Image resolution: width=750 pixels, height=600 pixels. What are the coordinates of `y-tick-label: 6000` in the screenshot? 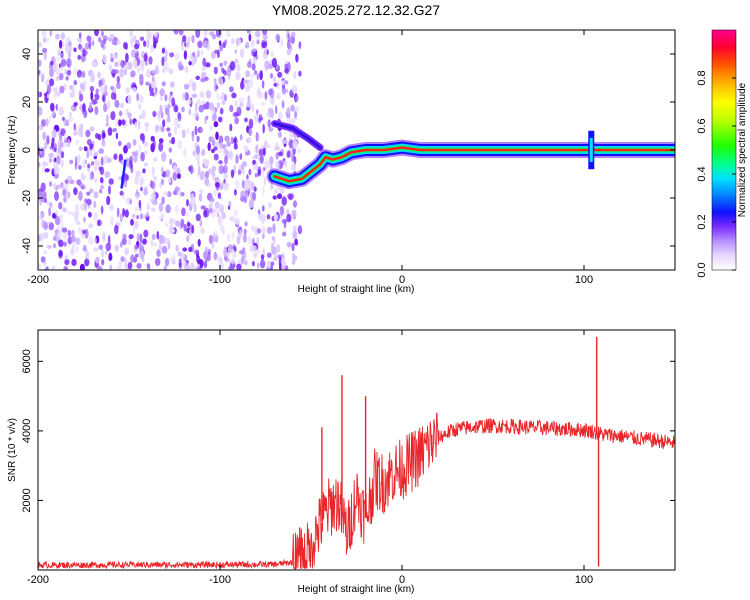 It's located at (27, 361).